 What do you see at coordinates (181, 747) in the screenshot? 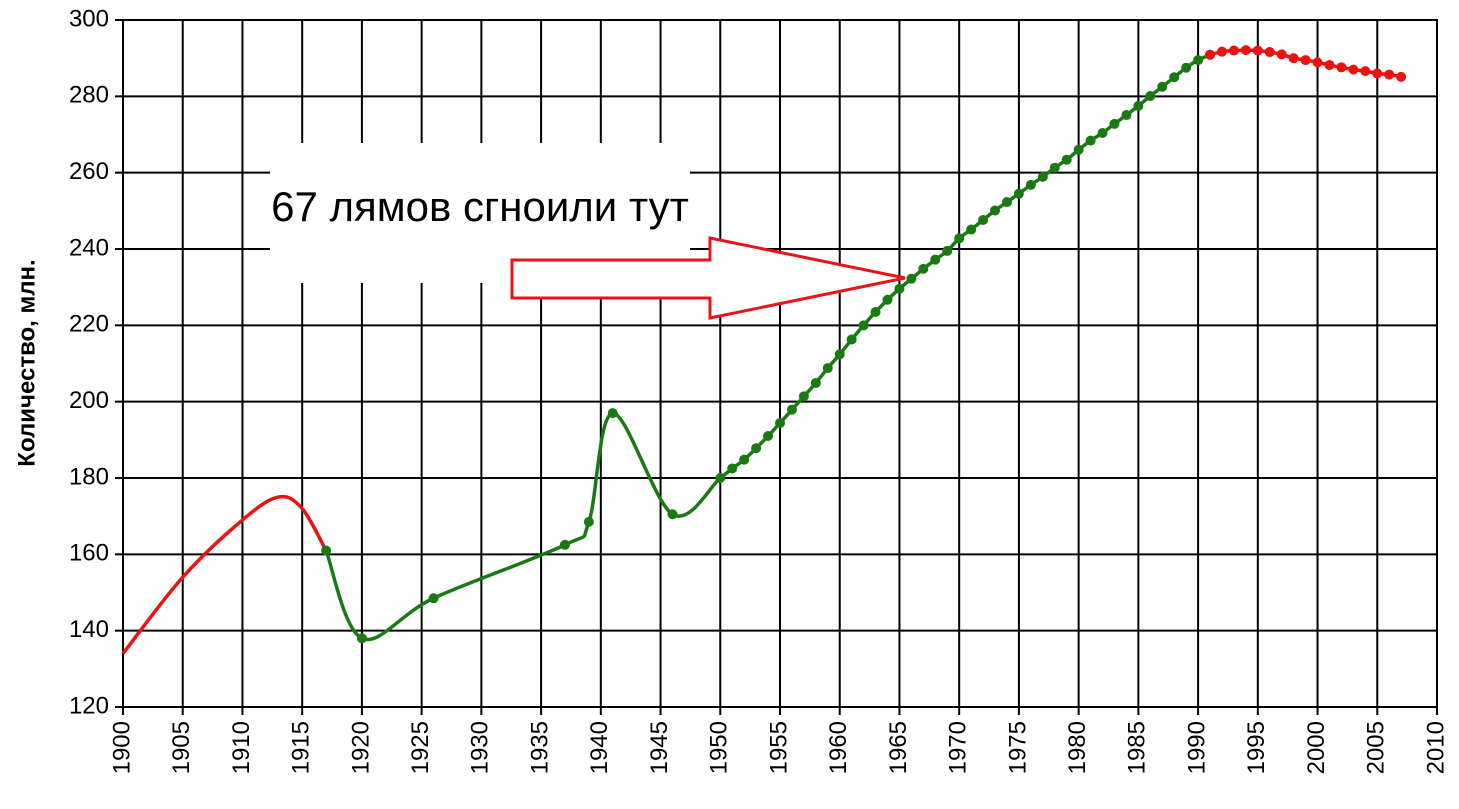
I see `x-tick-label: 1905` at bounding box center [181, 747].